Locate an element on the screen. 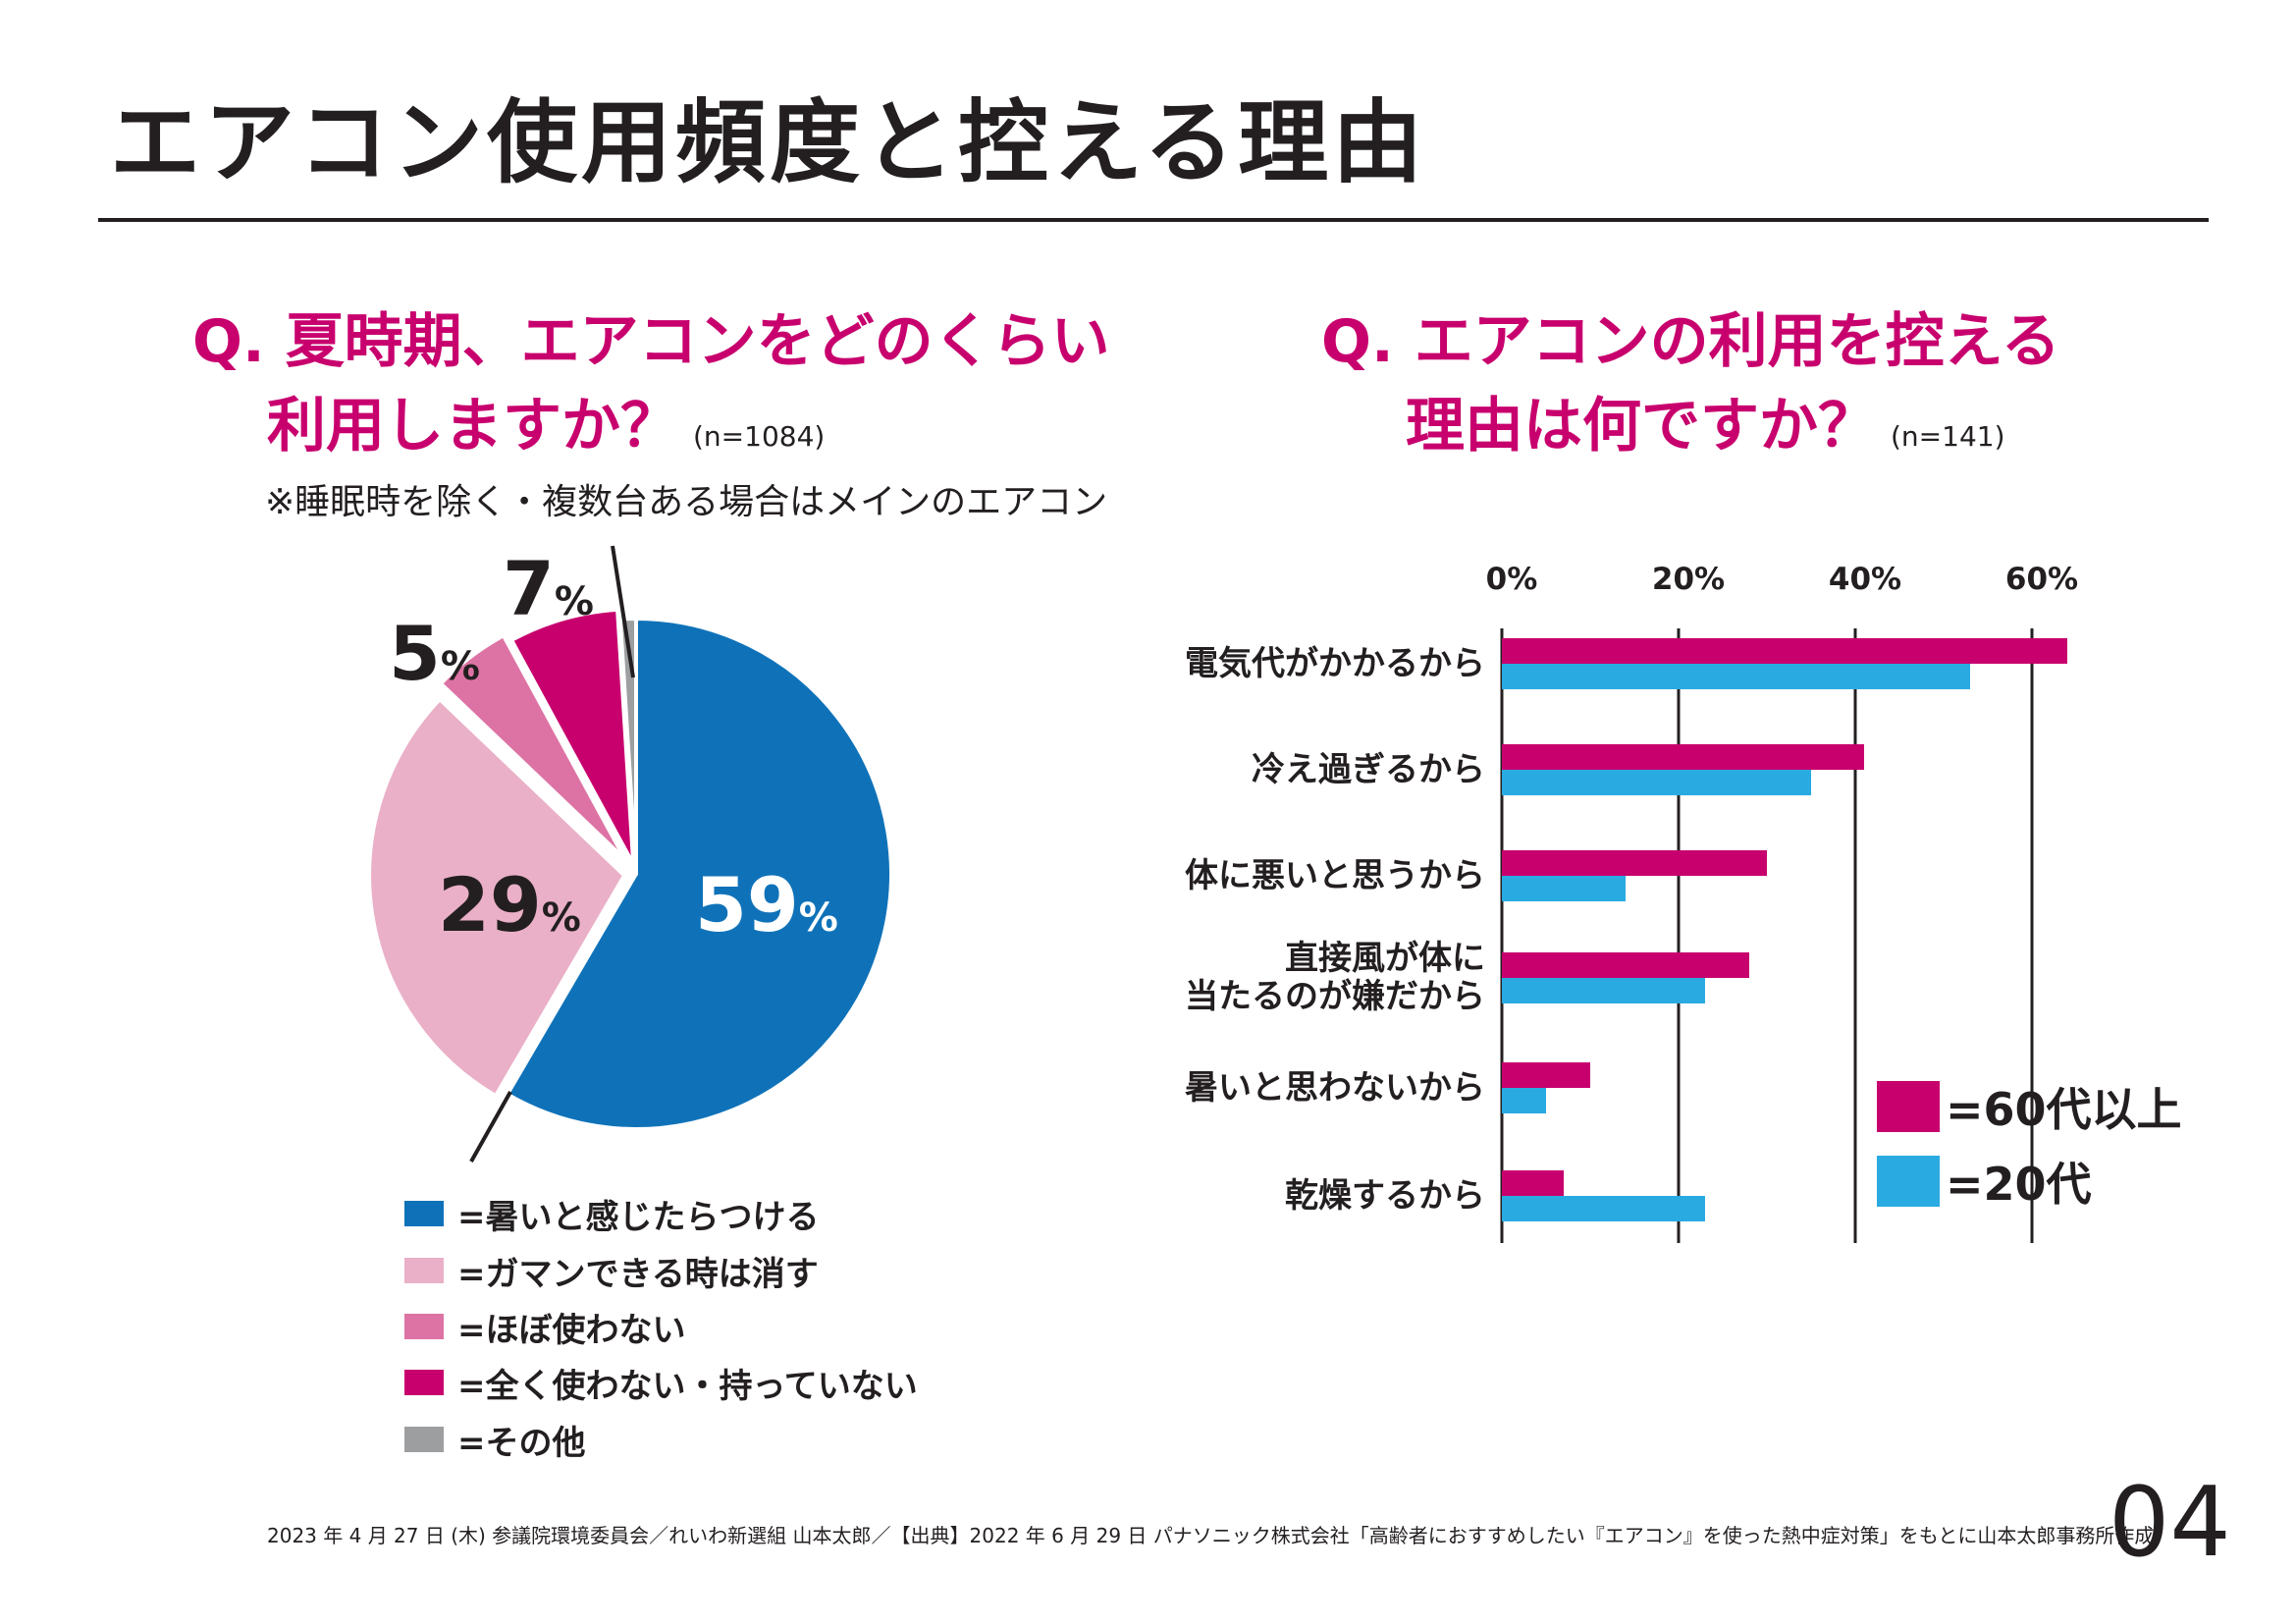 This screenshot has height=1624, width=2296. pie-label-29-number: 29 is located at coordinates (490, 904).